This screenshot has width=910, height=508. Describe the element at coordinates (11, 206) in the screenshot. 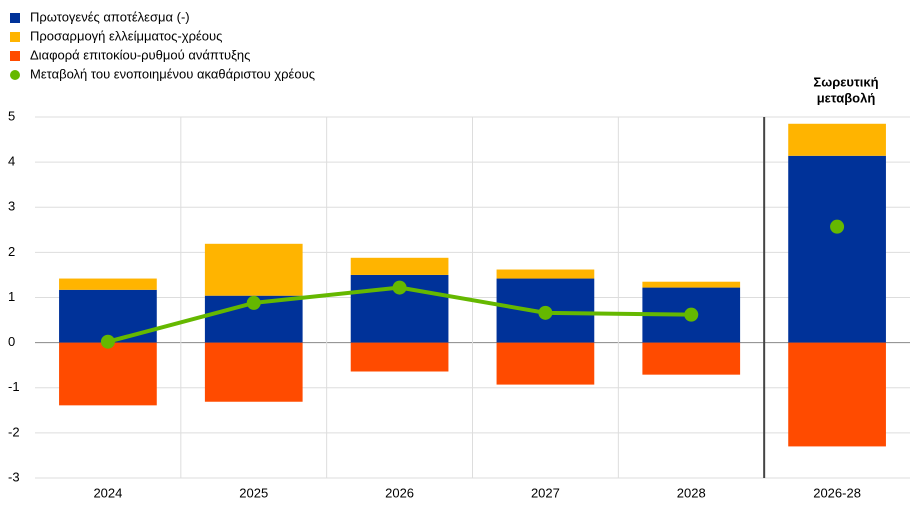

I see `y-tick-label: 3` at that location.